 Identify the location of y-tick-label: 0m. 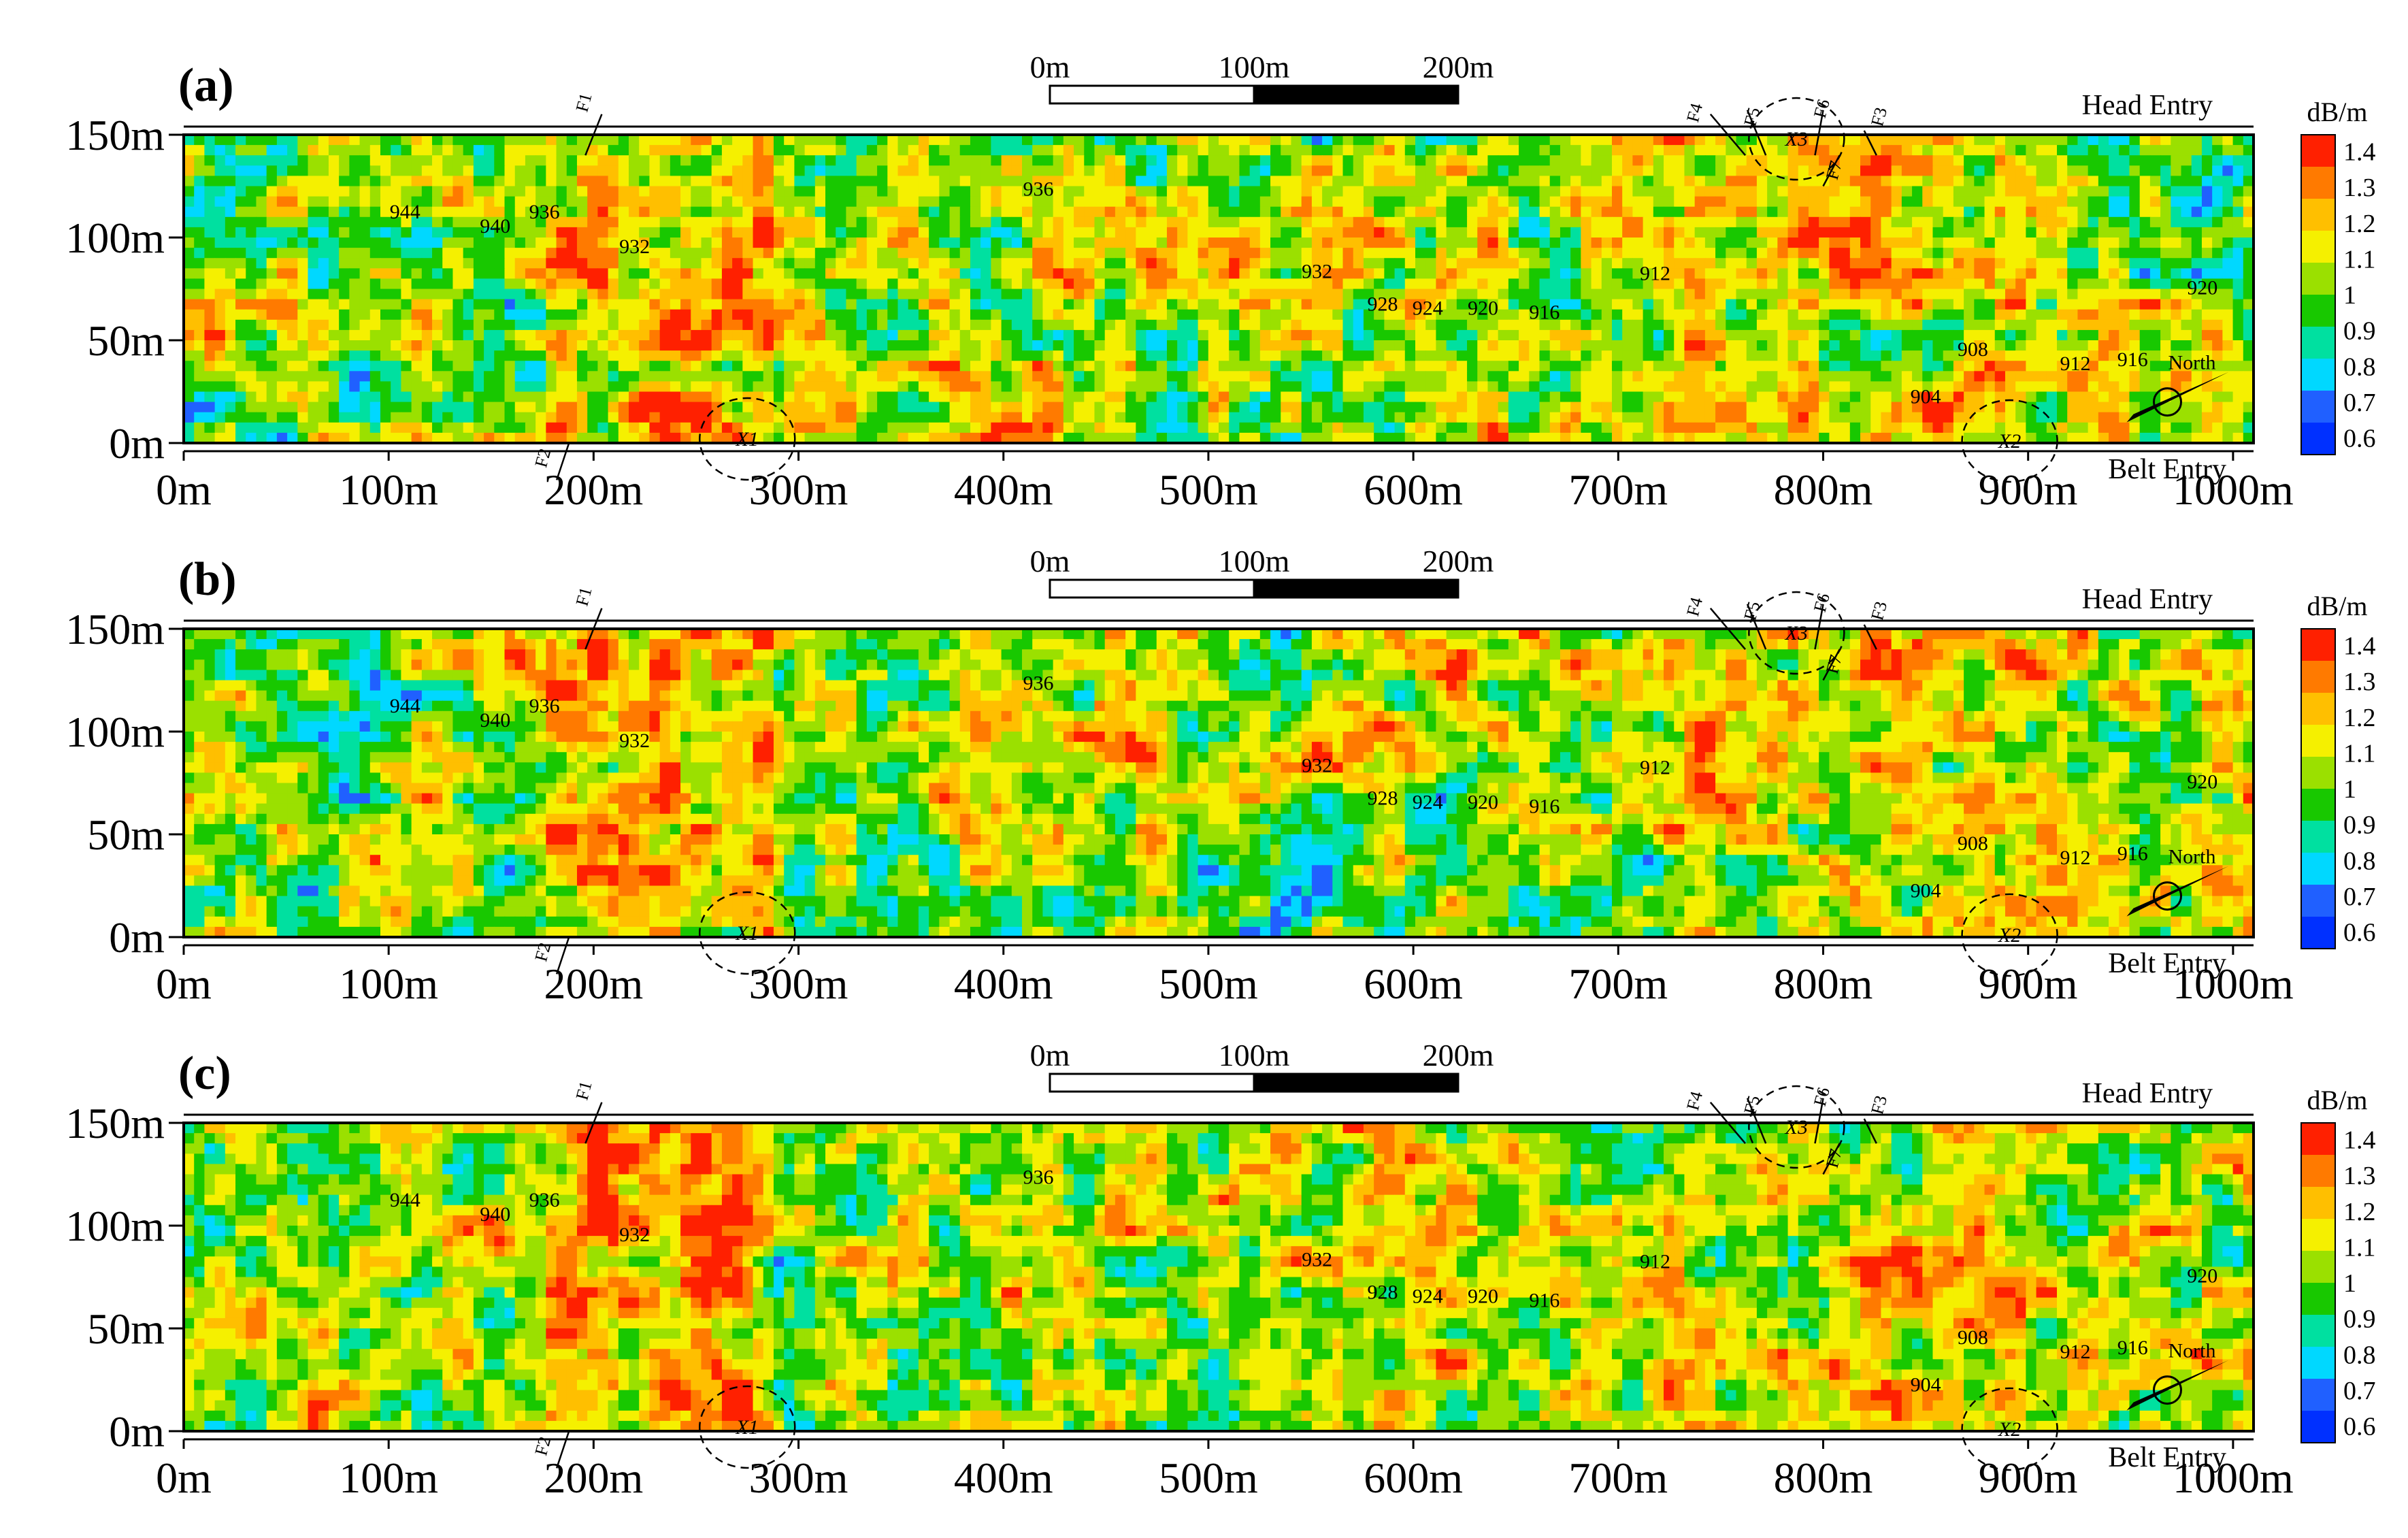
(137, 937).